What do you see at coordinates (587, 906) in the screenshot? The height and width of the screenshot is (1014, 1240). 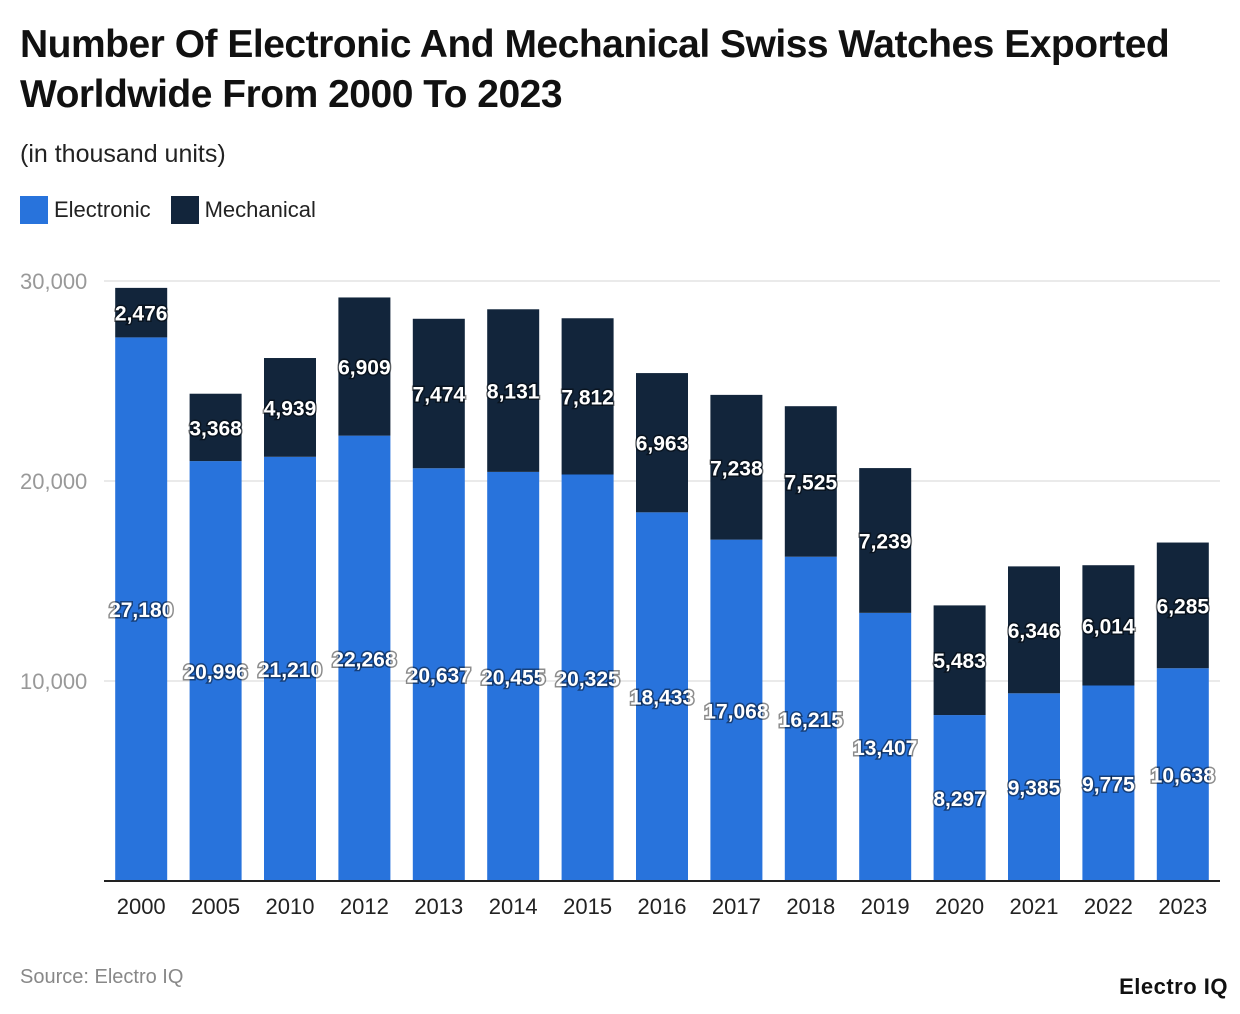 I see `x-tick-label: 2015` at bounding box center [587, 906].